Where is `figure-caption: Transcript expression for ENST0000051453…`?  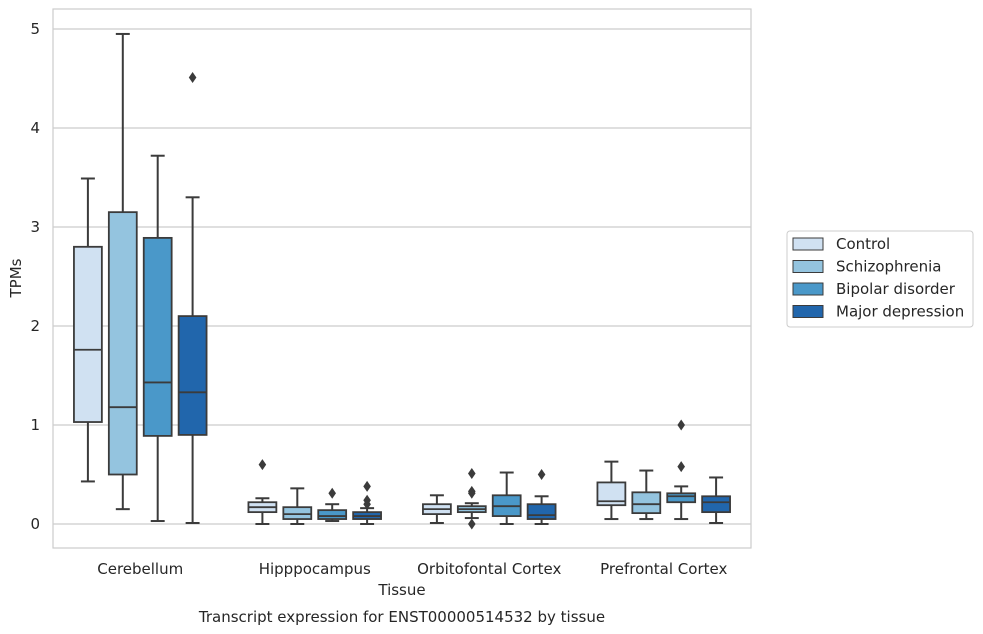
figure-caption: Transcript expression for ENST0000051453… is located at coordinates (401, 617).